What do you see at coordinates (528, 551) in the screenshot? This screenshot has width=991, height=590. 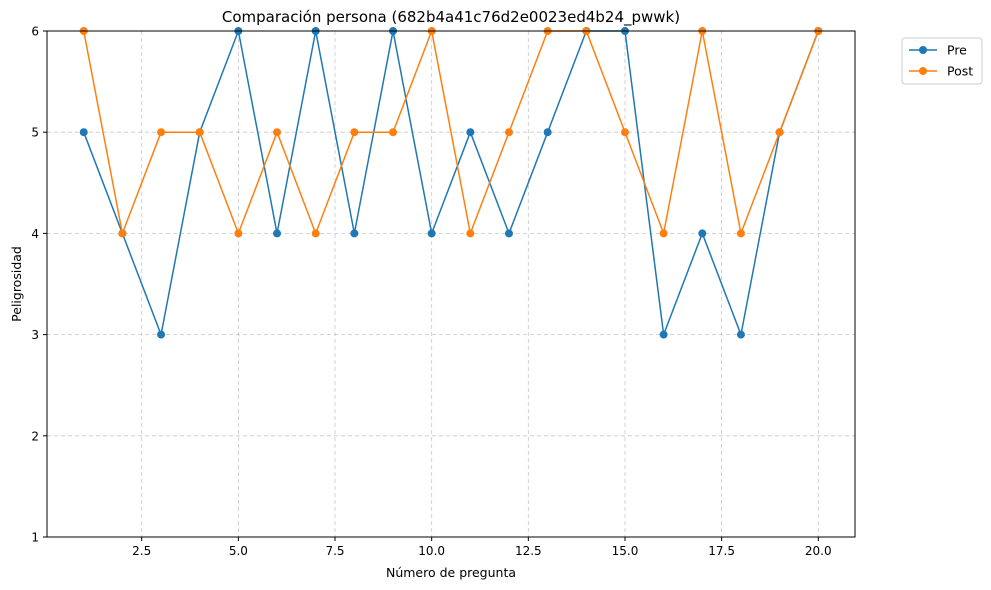 I see `x-tick-label: 12.5` at bounding box center [528, 551].